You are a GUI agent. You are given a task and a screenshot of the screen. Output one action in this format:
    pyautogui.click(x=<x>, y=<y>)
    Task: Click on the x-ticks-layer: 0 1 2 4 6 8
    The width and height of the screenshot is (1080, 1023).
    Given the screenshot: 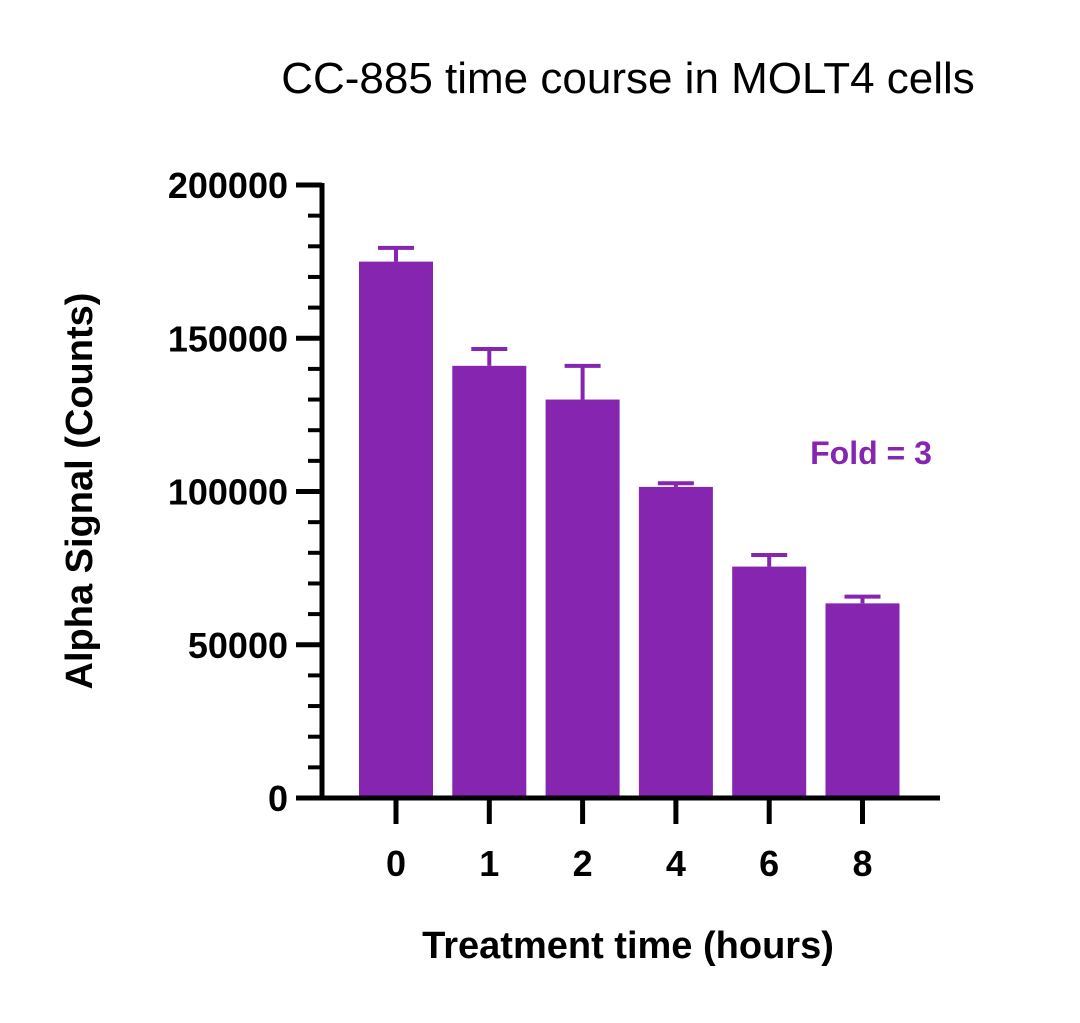 What is the action you would take?
    pyautogui.click(x=629, y=841)
    